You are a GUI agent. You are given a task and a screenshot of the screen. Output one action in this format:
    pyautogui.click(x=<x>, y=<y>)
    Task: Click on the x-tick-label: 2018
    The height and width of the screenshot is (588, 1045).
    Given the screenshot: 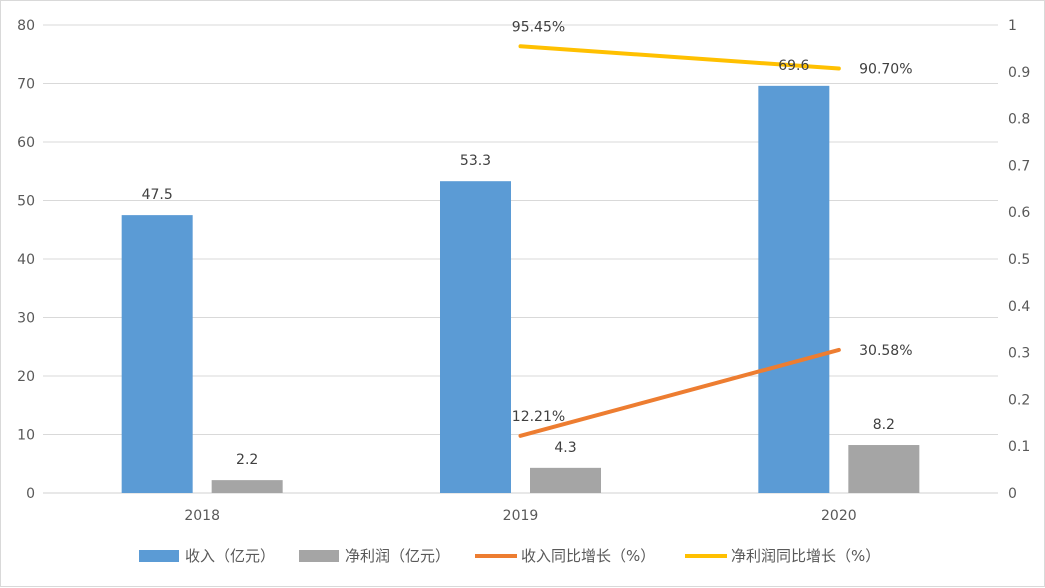 What is the action you would take?
    pyautogui.click(x=202, y=516)
    